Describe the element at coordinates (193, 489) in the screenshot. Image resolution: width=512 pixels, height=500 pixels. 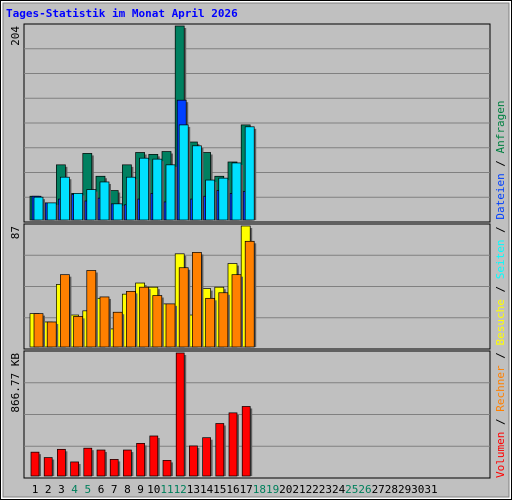
I see `x-tick-label: 13` at that location.